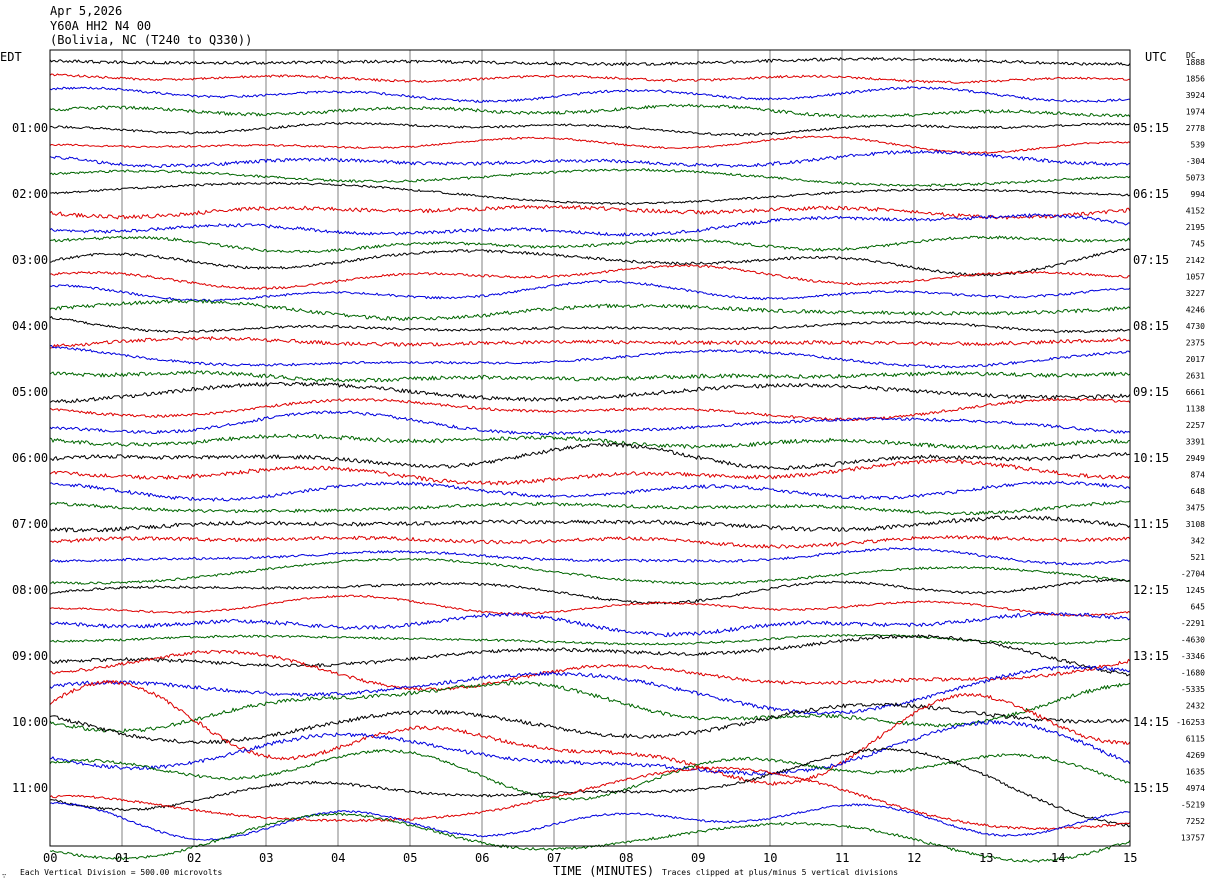 This screenshot has width=1210, height=886. Describe the element at coordinates (1151, 260) in the screenshot. I see `right-time-label: 07:15` at that location.